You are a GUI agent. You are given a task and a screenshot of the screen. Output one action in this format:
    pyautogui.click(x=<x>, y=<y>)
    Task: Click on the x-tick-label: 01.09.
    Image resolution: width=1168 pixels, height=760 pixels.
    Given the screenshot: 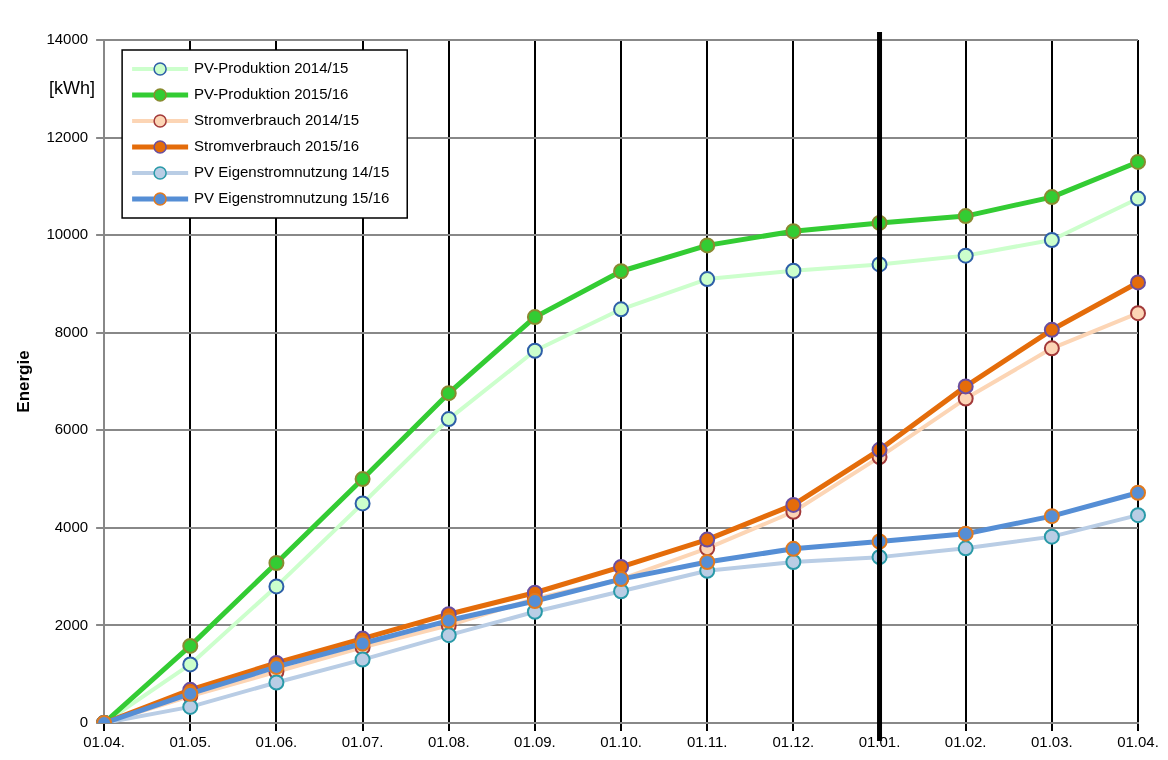 What is the action you would take?
    pyautogui.click(x=535, y=742)
    